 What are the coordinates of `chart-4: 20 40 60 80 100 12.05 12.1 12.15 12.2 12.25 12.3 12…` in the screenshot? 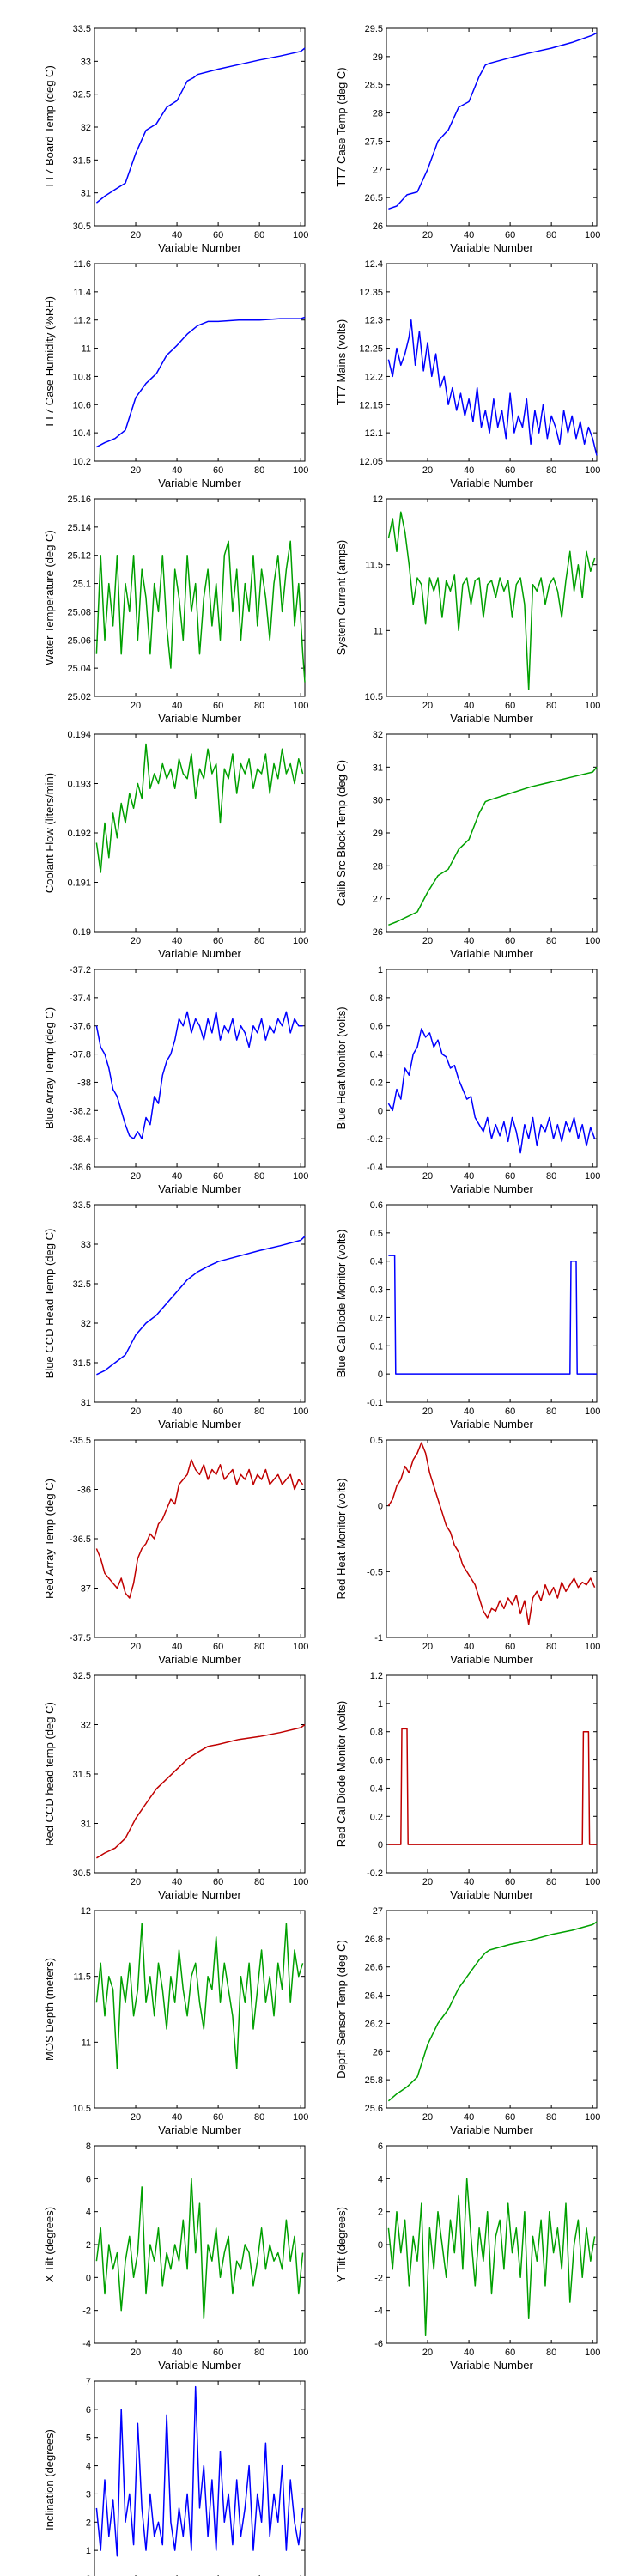 It's located at (468, 374).